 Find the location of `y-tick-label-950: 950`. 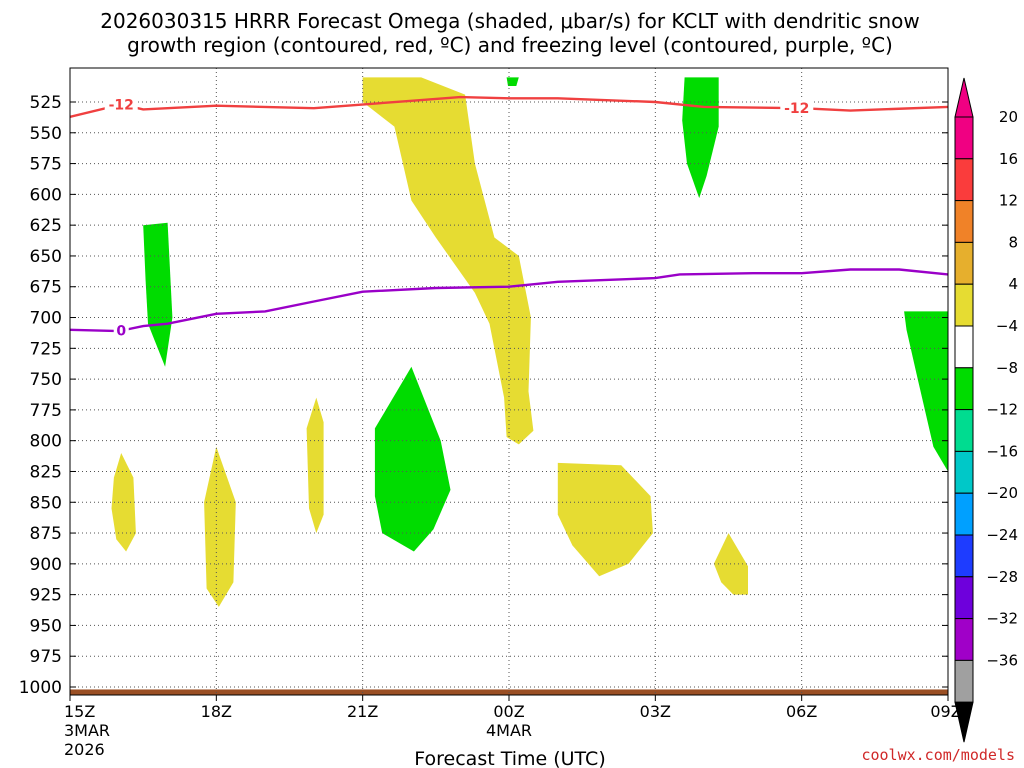

y-tick-label-950: 950 is located at coordinates (46, 626).